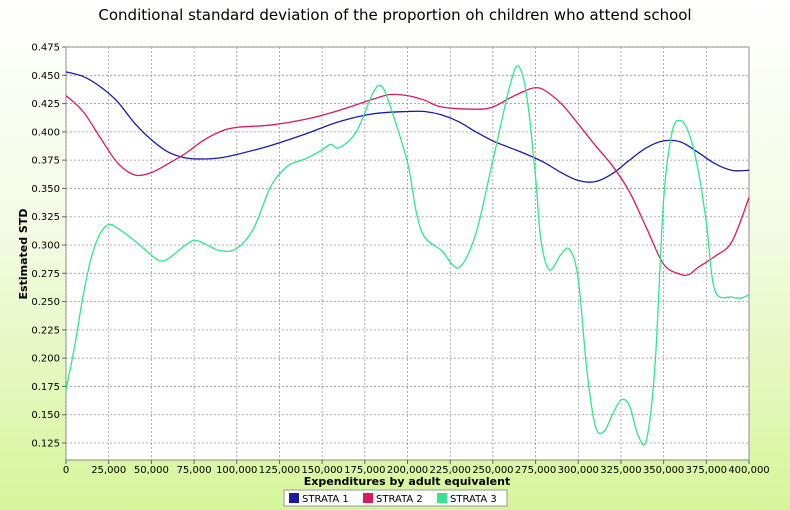 This screenshot has width=790, height=510. What do you see at coordinates (407, 470) in the screenshot?
I see `x-tick-label: 200,000` at bounding box center [407, 470].